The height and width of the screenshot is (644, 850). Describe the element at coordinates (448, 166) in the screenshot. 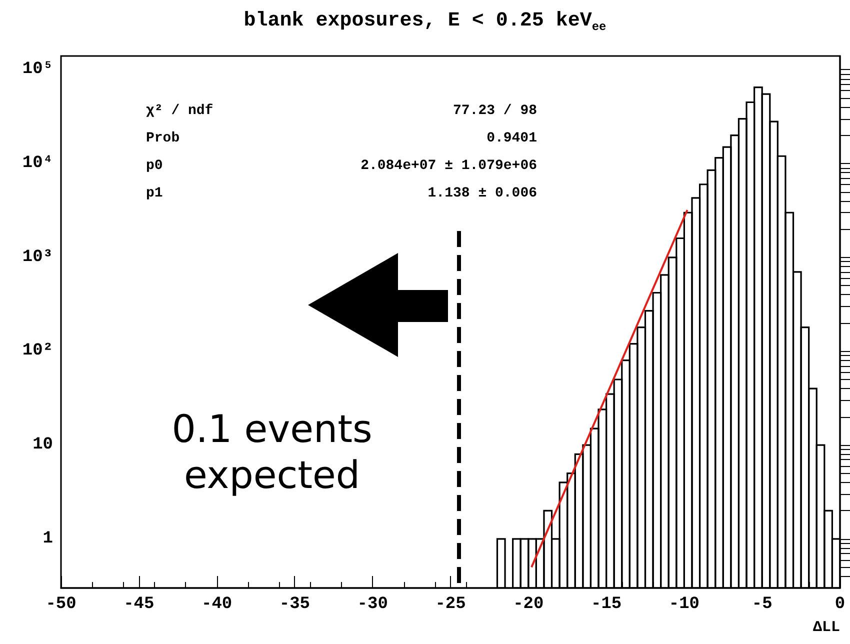

I see `annotation: 2.084e+07 ± 1.079e+06` at that location.